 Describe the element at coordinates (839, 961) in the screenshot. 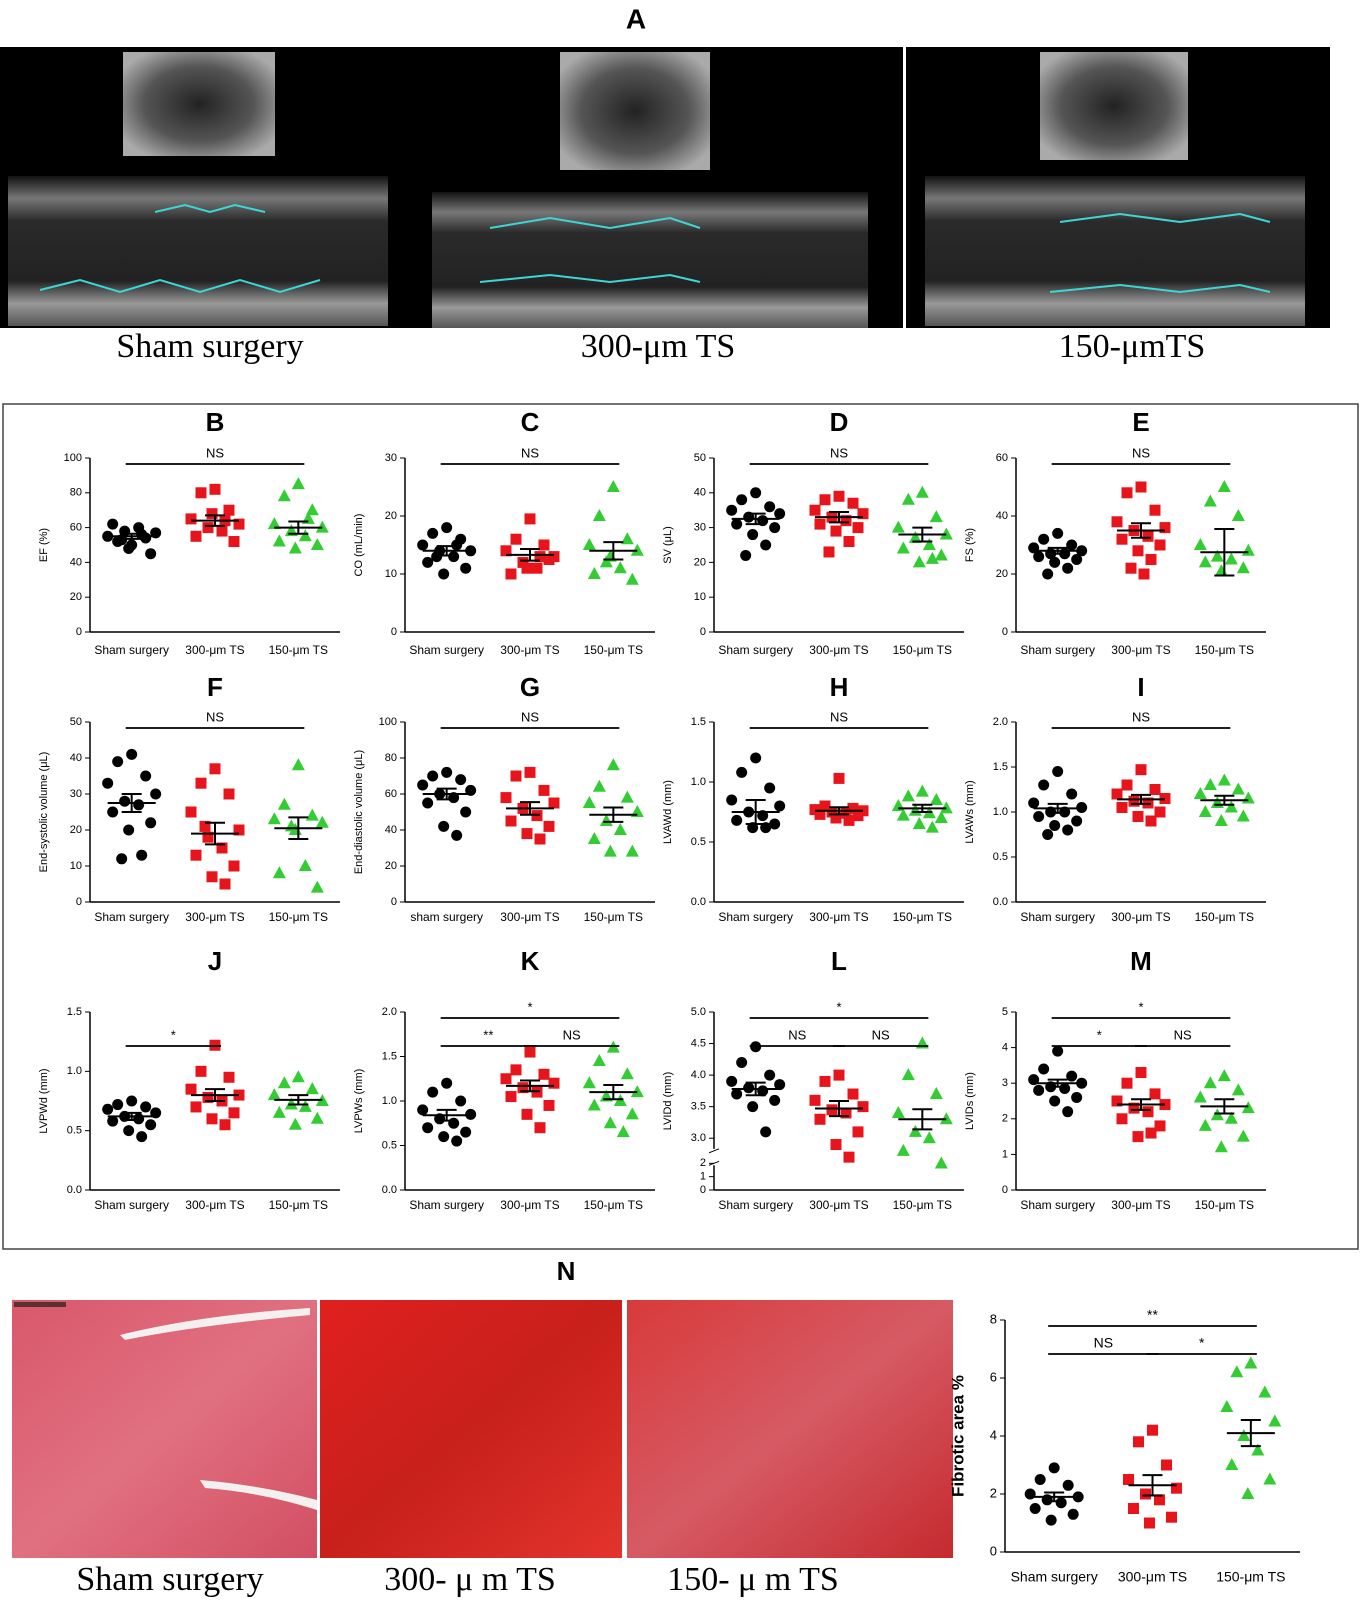

I see `panel-label: L` at that location.